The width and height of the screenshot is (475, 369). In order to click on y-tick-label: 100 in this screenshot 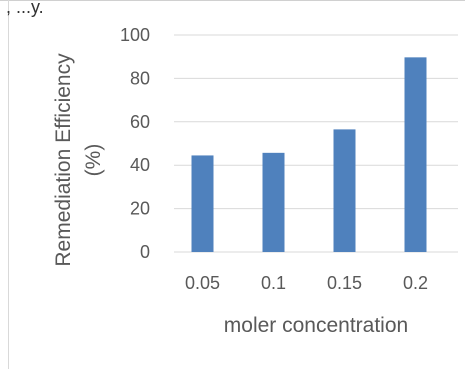, I will do `click(135, 35)`.